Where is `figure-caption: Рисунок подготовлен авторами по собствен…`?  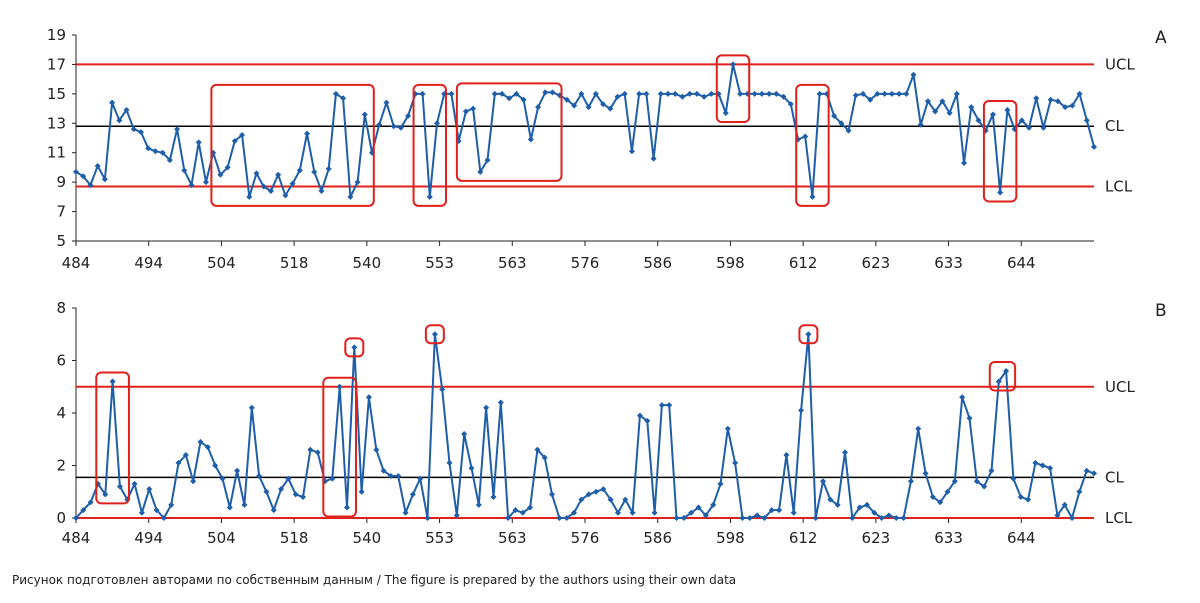 figure-caption: Рисунок подготовлен авторами по собствен… is located at coordinates (374, 580).